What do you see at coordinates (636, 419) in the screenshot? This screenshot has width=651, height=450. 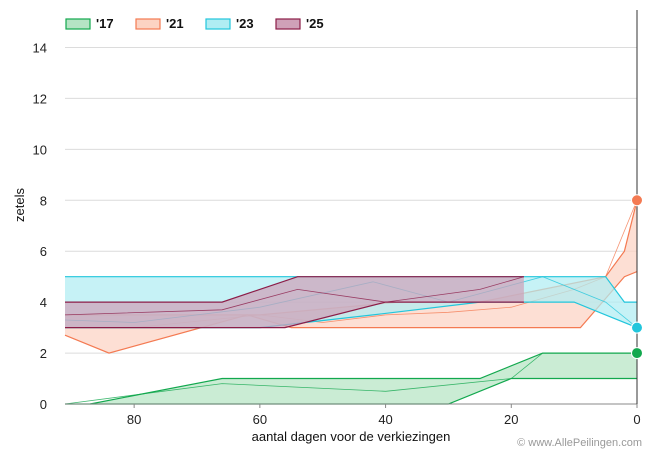 I see `x-tick-label: 0` at bounding box center [636, 419].